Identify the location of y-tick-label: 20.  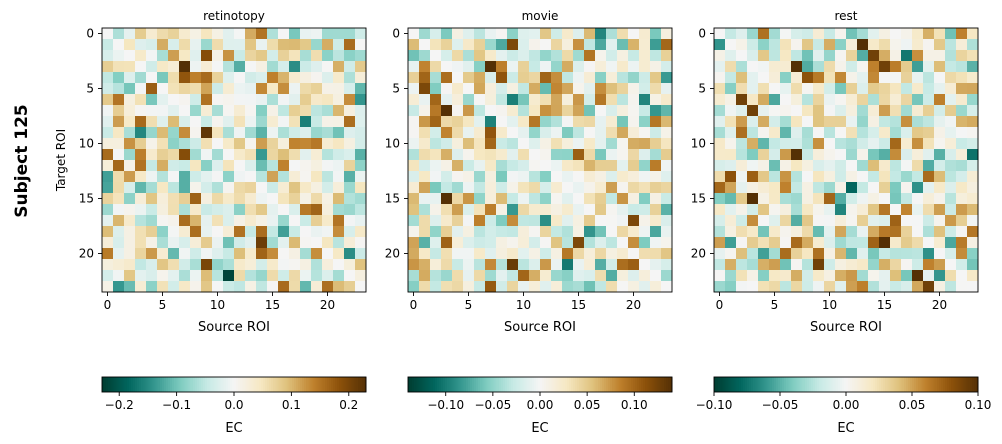
(392, 254).